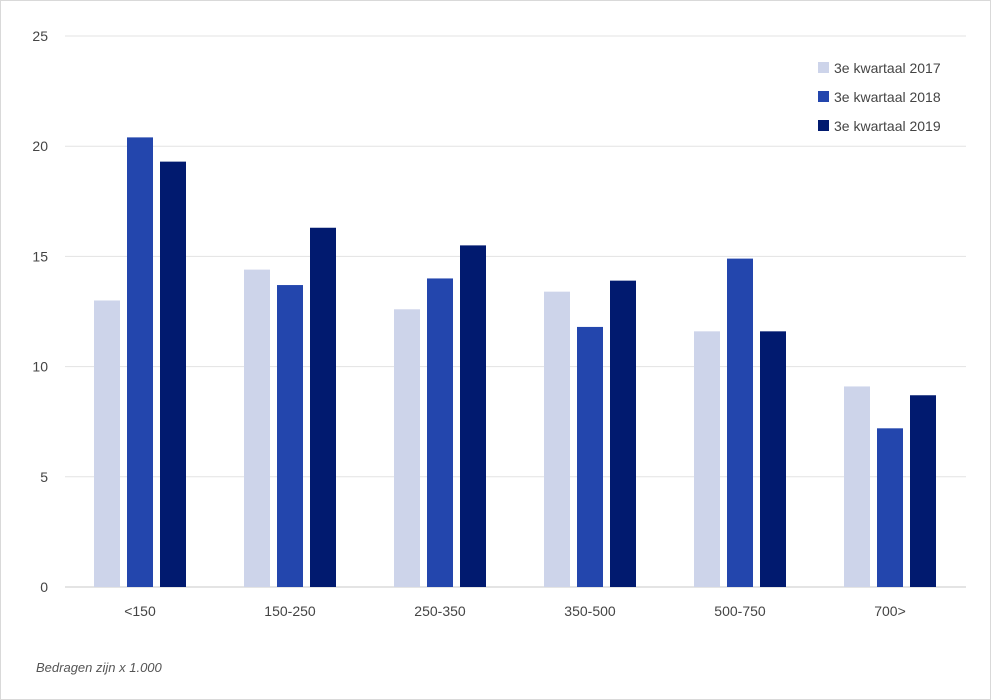  I want to click on x-tick-label: 700>, so click(890, 611).